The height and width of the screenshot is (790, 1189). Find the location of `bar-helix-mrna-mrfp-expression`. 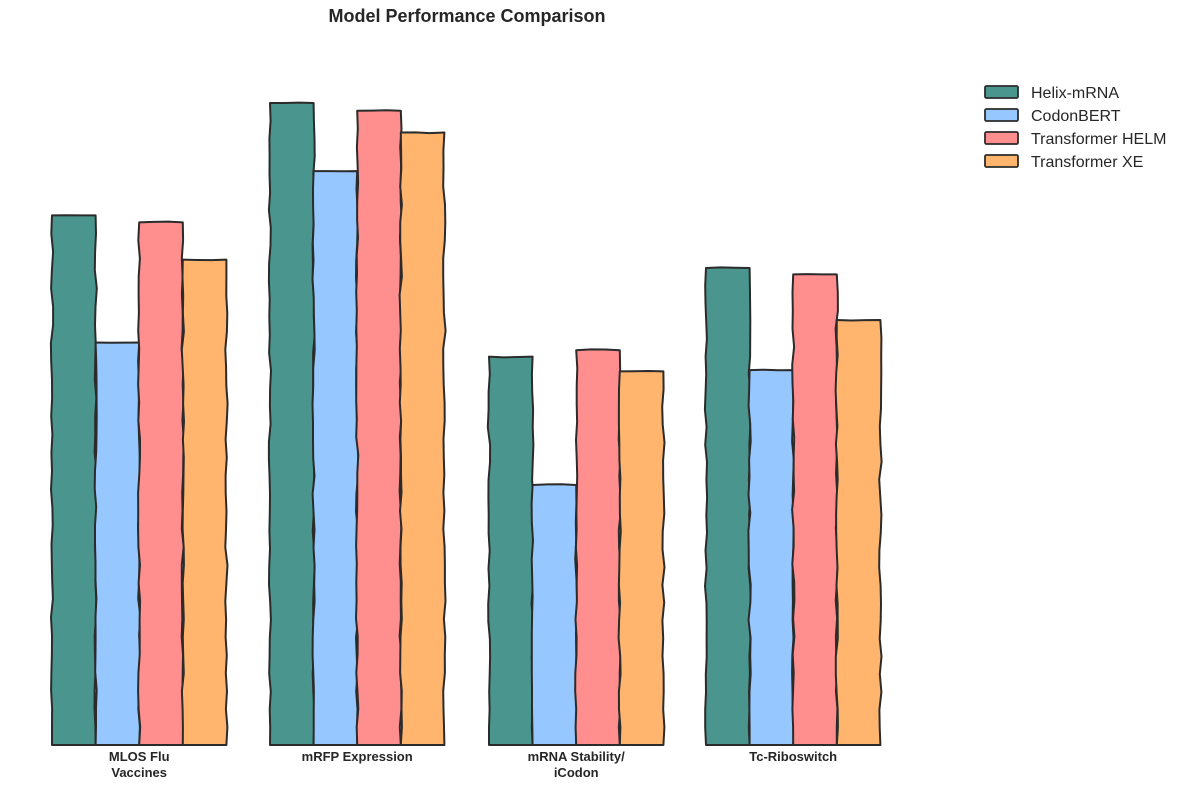

bar-helix-mrna-mrfp-expression is located at coordinates (291, 423).